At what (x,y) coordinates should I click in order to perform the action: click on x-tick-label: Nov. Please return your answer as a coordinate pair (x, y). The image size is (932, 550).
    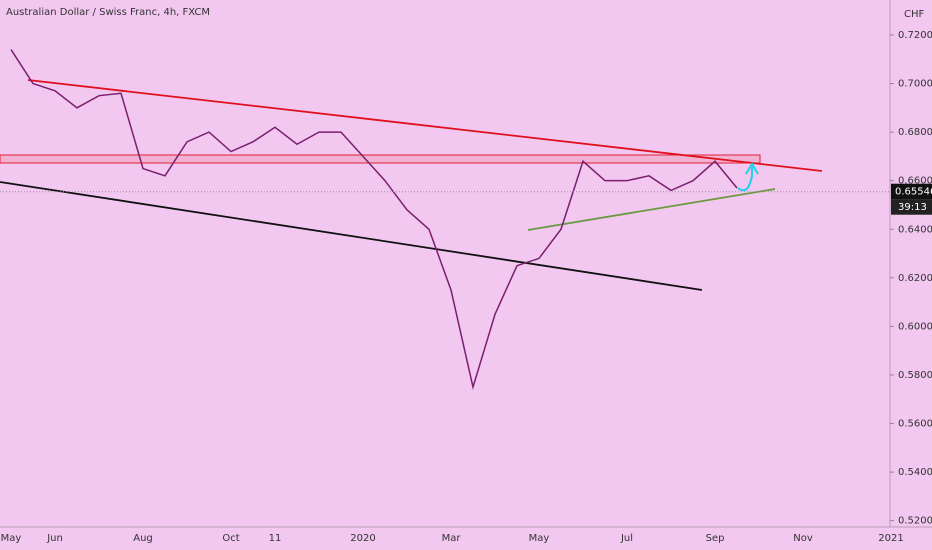
    Looking at the image, I should click on (803, 538).